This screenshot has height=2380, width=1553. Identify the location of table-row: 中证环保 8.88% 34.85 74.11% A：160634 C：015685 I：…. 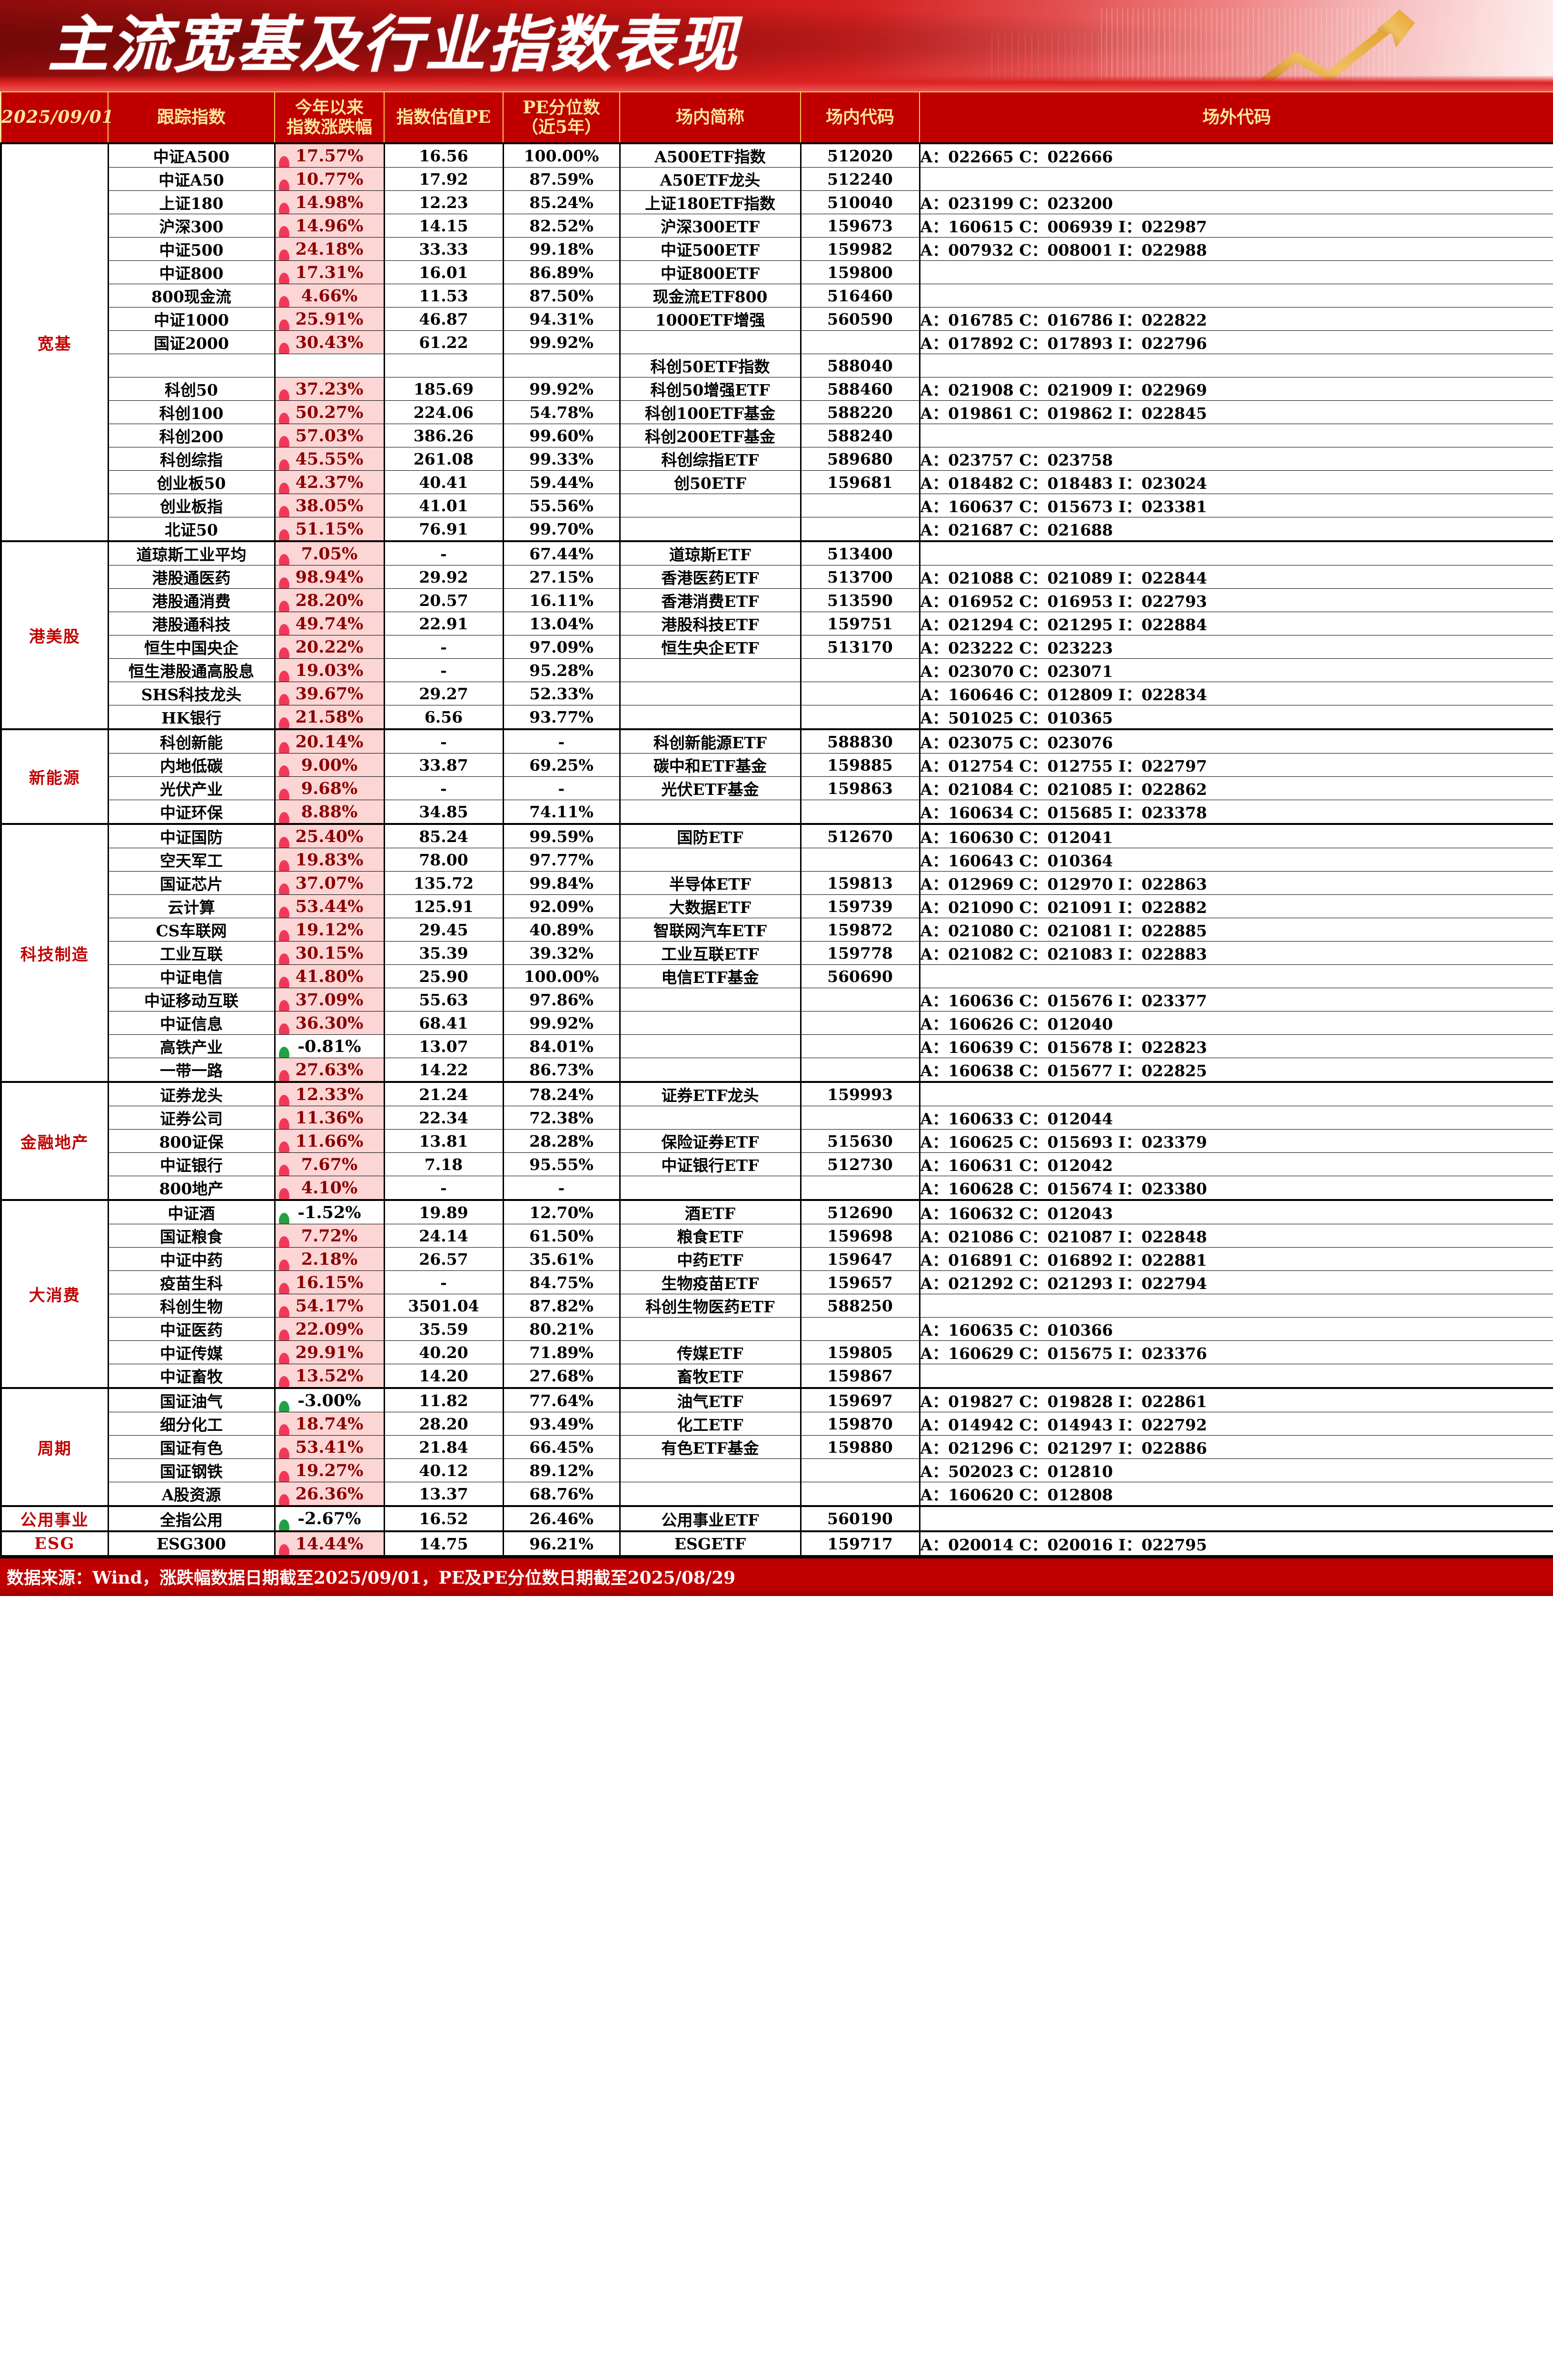
(777, 812).